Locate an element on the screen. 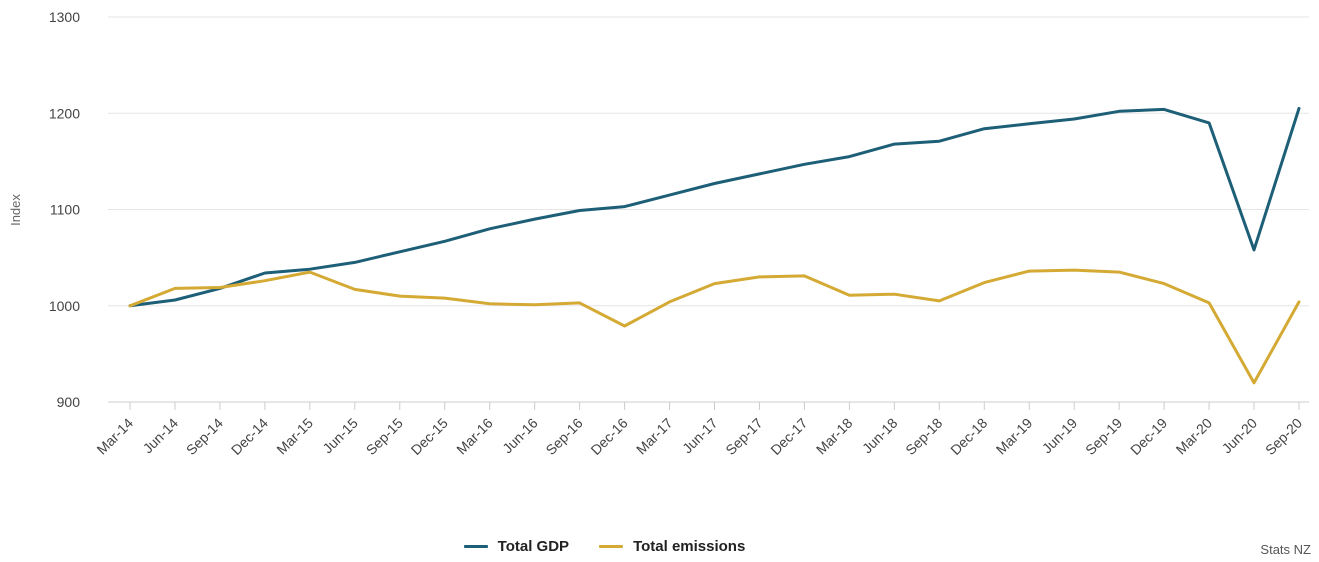 This screenshot has height=562, width=1319. x-tick-label: Dec-16 is located at coordinates (608, 436).